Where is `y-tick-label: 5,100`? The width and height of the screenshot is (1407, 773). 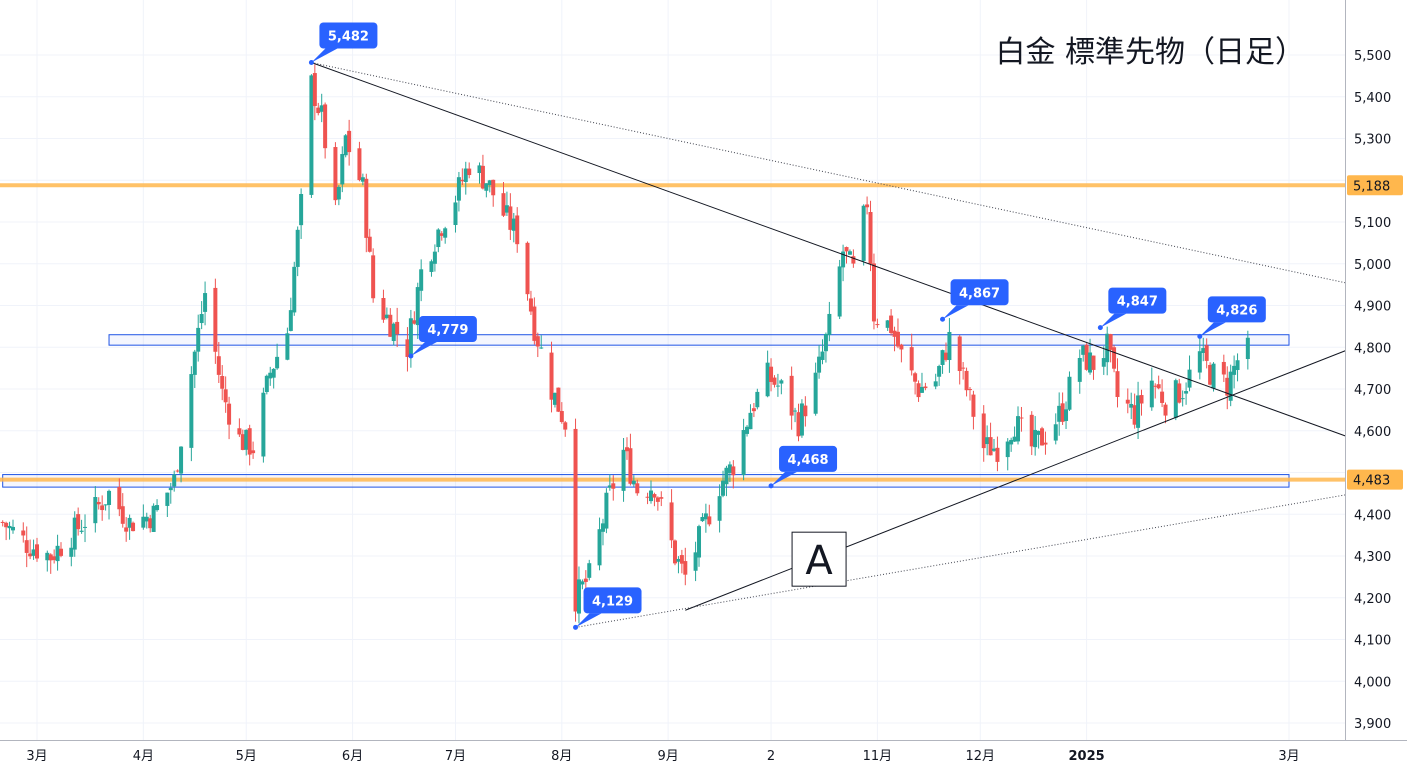
y-tick-label: 5,100 is located at coordinates (1372, 223).